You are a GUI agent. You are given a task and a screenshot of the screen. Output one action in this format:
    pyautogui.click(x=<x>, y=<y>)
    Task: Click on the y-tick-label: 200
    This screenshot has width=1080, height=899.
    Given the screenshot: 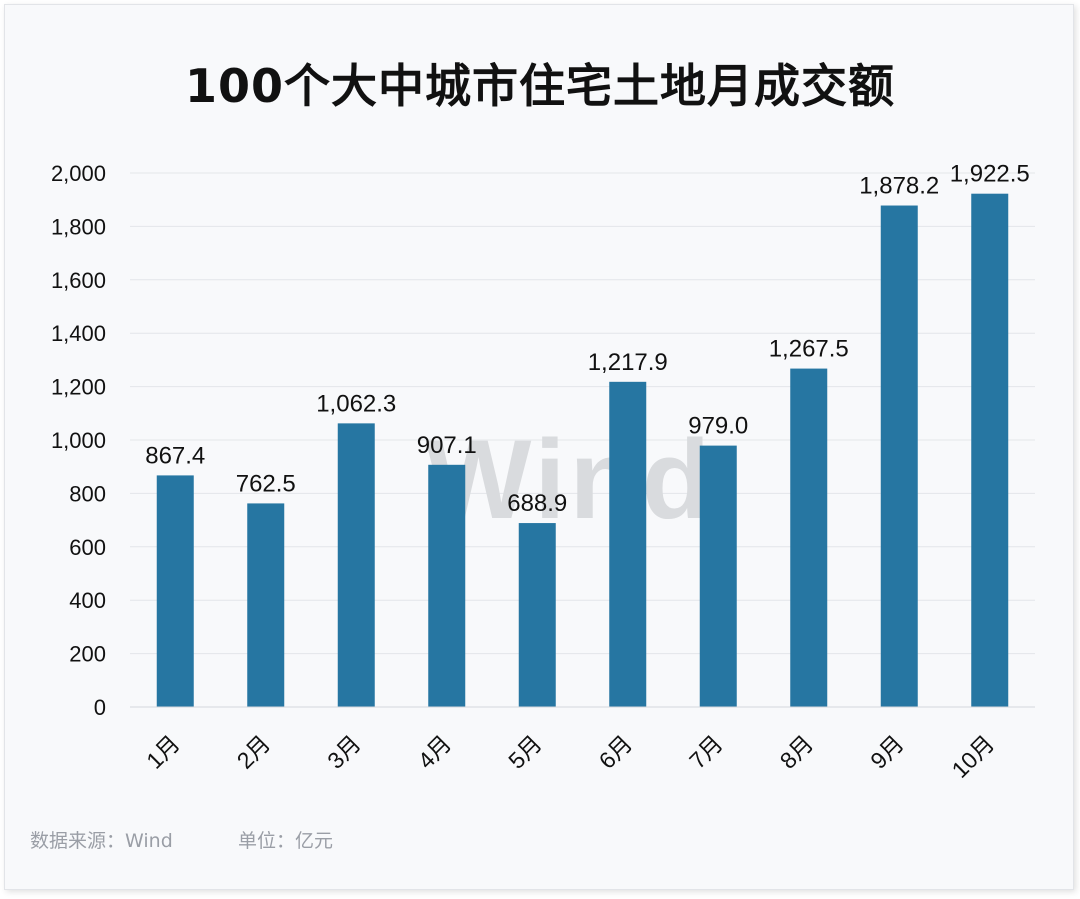 What is the action you would take?
    pyautogui.click(x=87, y=654)
    